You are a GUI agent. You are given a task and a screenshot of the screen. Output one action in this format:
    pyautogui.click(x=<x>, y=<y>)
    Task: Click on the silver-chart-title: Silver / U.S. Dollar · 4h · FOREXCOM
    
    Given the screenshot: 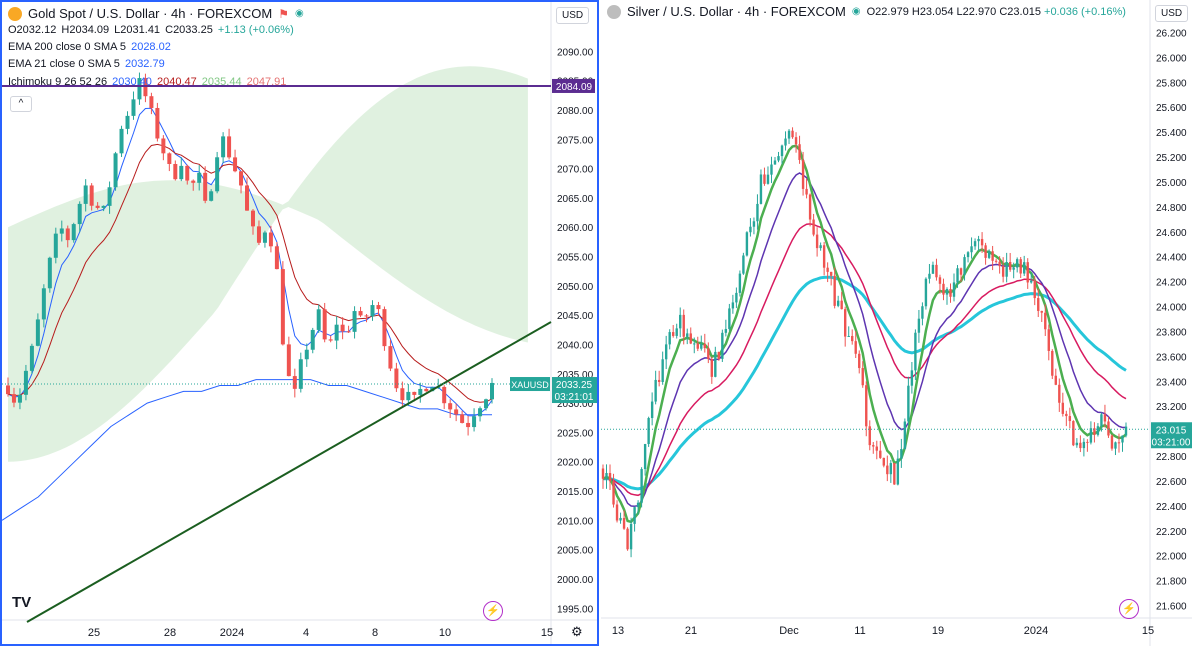 What is the action you would take?
    pyautogui.click(x=736, y=11)
    